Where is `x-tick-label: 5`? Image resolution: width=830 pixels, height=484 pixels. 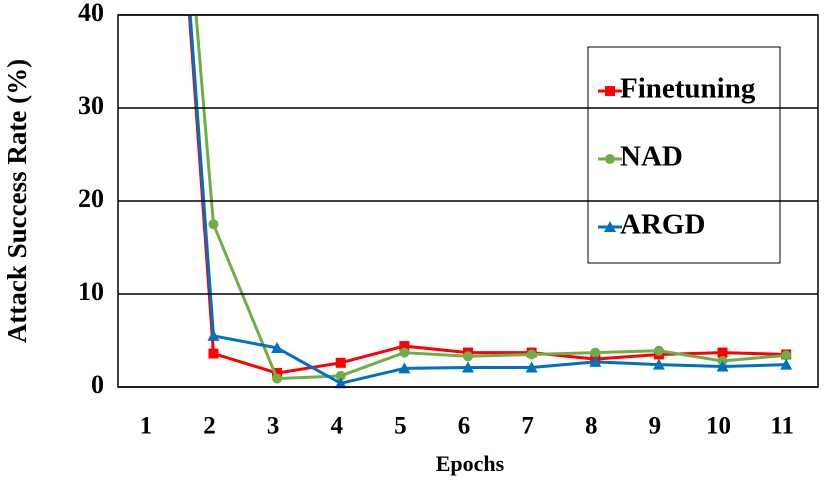 x-tick-label: 5 is located at coordinates (400, 426).